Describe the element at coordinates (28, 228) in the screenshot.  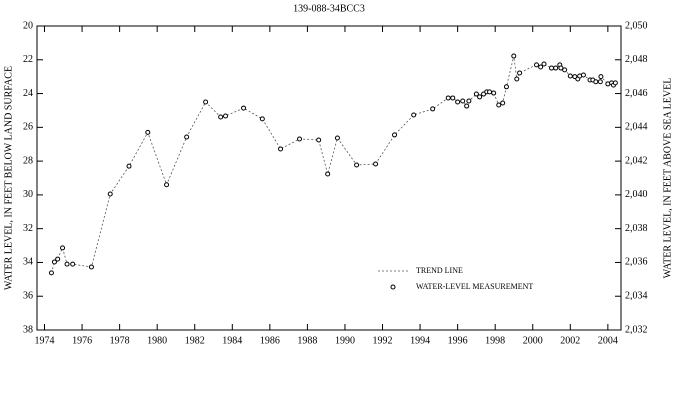
I see `y-tick-label: 32` at that location.